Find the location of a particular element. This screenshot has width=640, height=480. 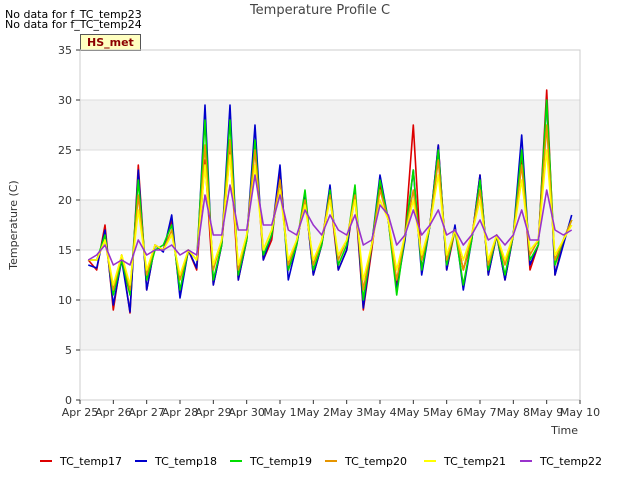

x-tick-label: Apr 29 is located at coordinates (213, 412).